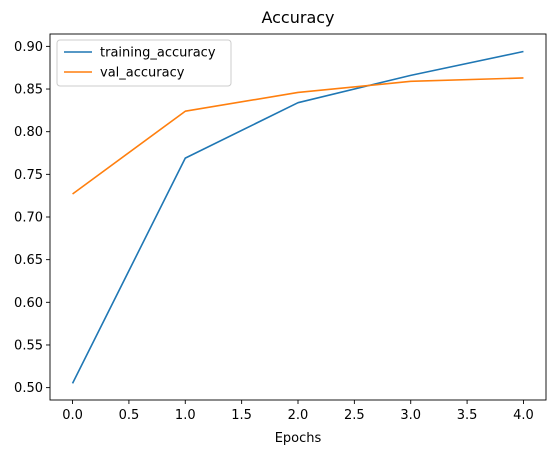  I want to click on legend-box, so click(144, 63).